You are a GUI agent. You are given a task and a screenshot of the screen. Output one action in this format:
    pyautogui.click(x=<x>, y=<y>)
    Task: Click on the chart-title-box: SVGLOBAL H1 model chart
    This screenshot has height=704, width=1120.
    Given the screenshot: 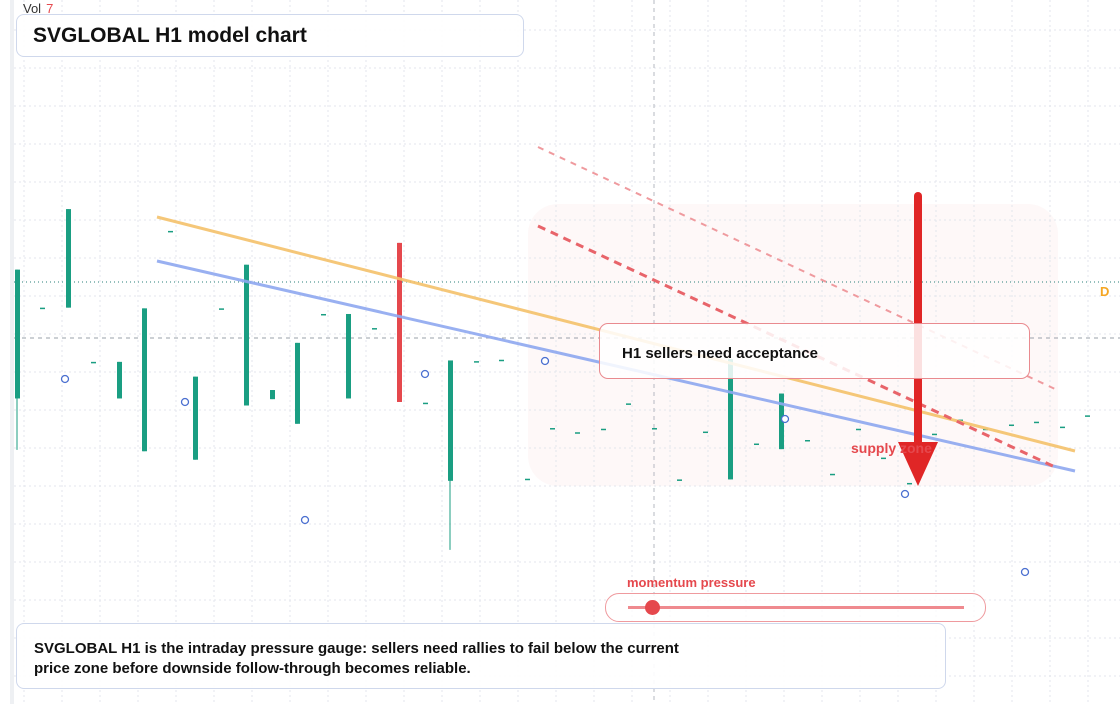 What is the action you would take?
    pyautogui.click(x=270, y=35)
    